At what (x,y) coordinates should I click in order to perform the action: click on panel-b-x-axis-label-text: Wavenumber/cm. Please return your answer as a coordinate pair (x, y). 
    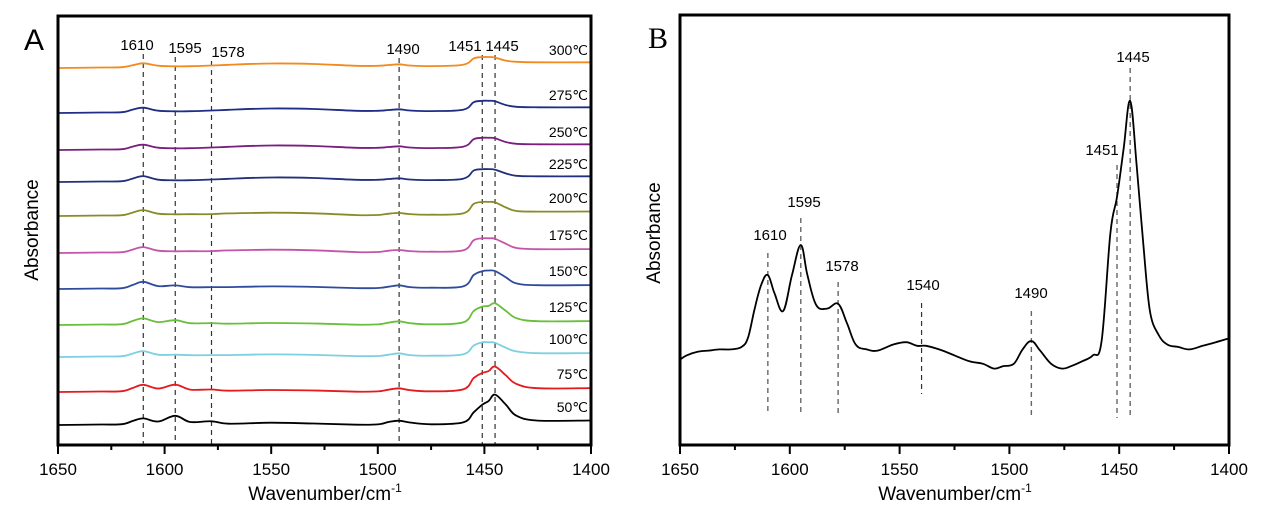
    Looking at the image, I should click on (949, 494).